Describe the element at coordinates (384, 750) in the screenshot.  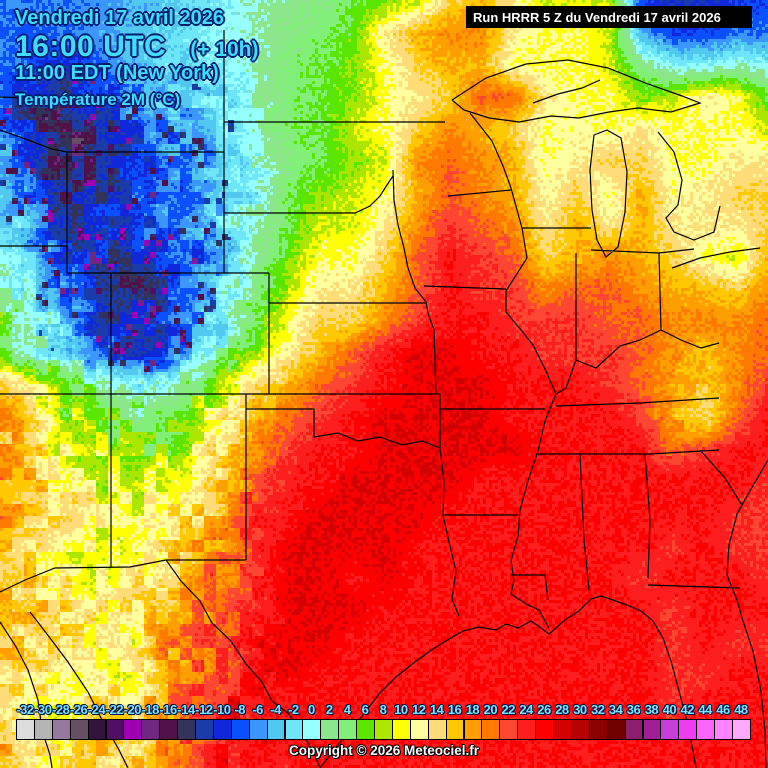
I see `copyright-label: Copyright © 2026 Meteociel.fr` at that location.